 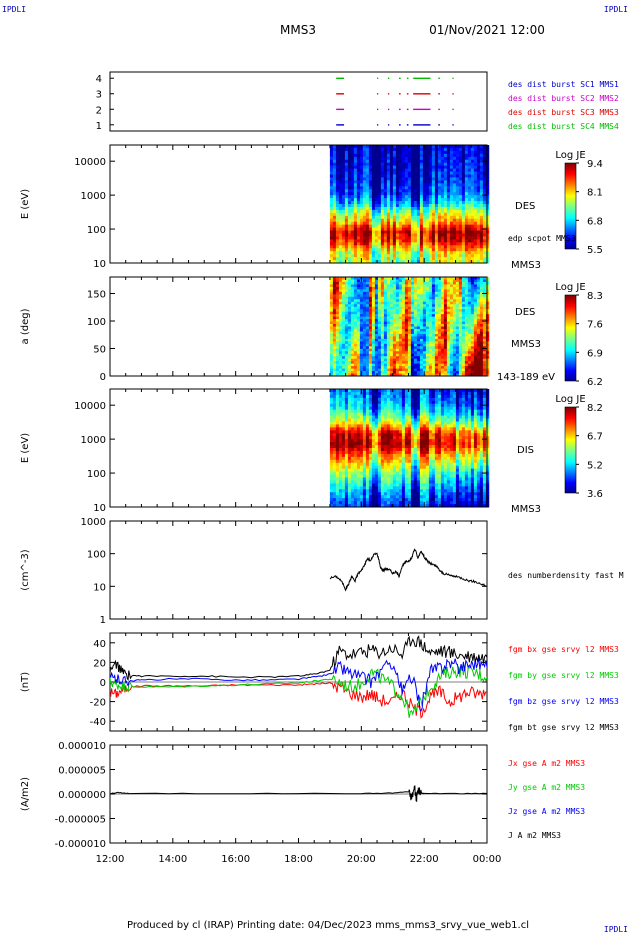 What do you see at coordinates (90, 162) in the screenshot?
I see `des-energy-ytick-label: 10000` at bounding box center [90, 162].